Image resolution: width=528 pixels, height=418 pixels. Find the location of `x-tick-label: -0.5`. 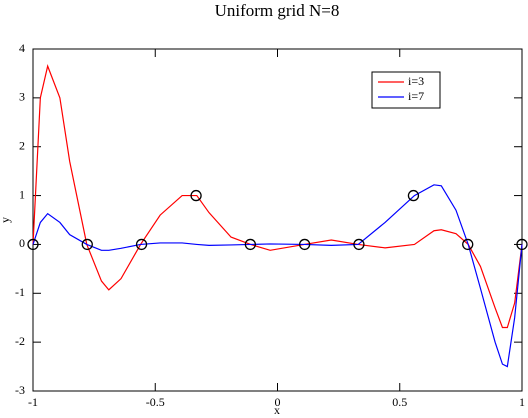

x-tick-label: -0.5 is located at coordinates (155, 402).